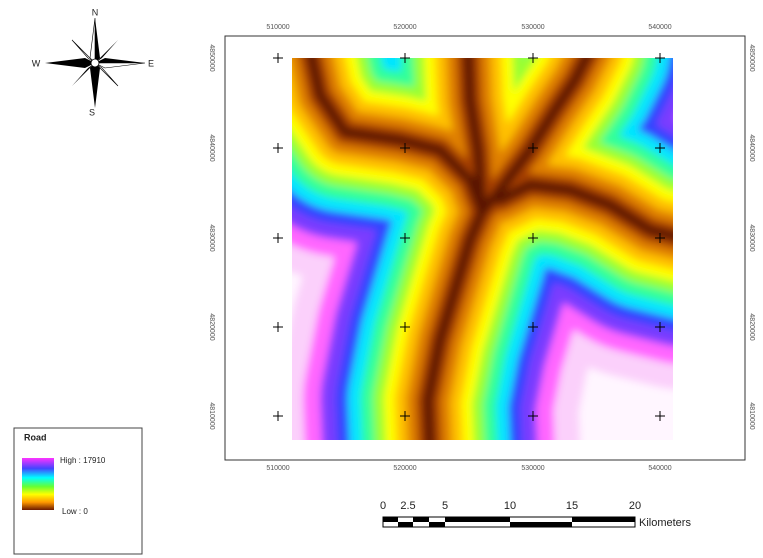  What do you see at coordinates (404, 27) in the screenshot?
I see `x-coord-label-top: 520000` at bounding box center [404, 27].